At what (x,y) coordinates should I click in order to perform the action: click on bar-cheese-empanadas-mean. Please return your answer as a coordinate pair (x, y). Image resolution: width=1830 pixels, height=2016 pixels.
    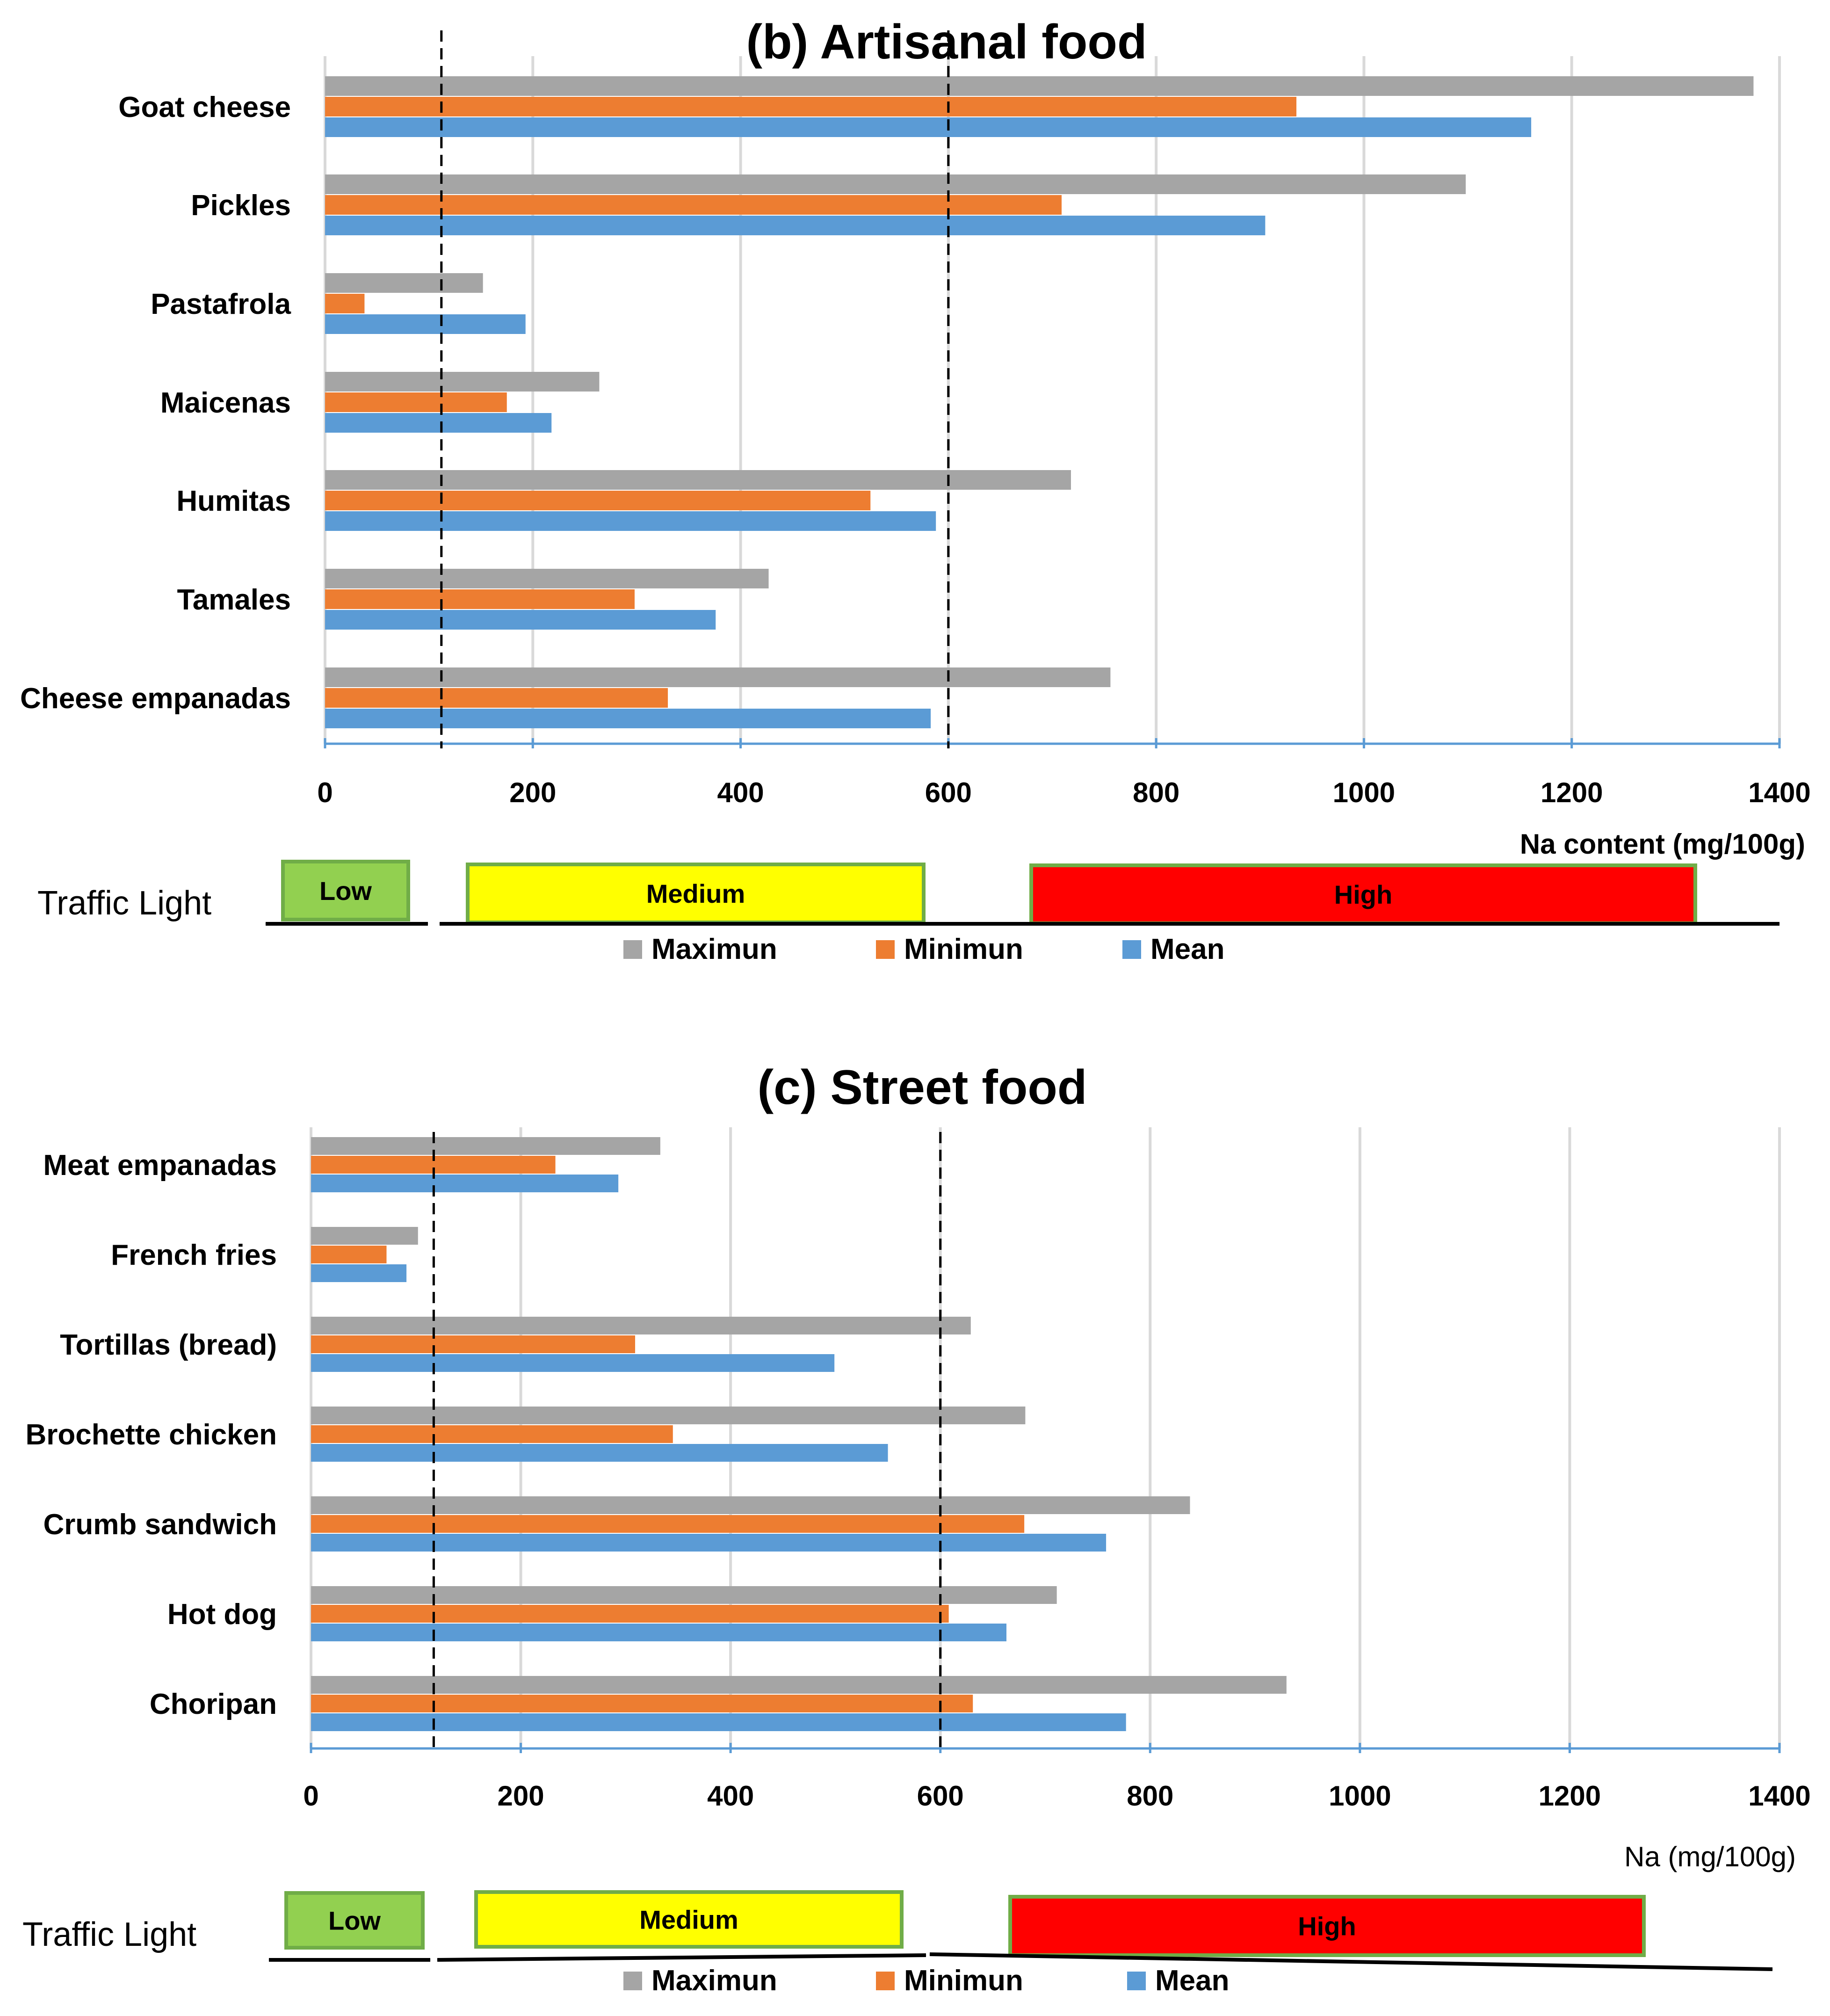
    Looking at the image, I should click on (628, 719).